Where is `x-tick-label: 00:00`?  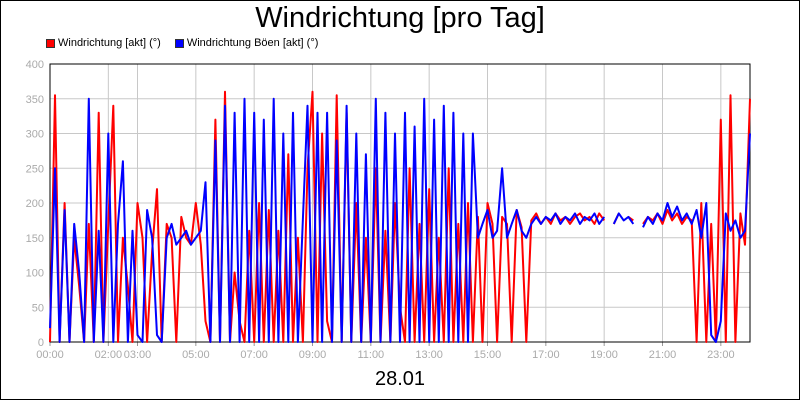 x-tick-label: 00:00 is located at coordinates (50, 355).